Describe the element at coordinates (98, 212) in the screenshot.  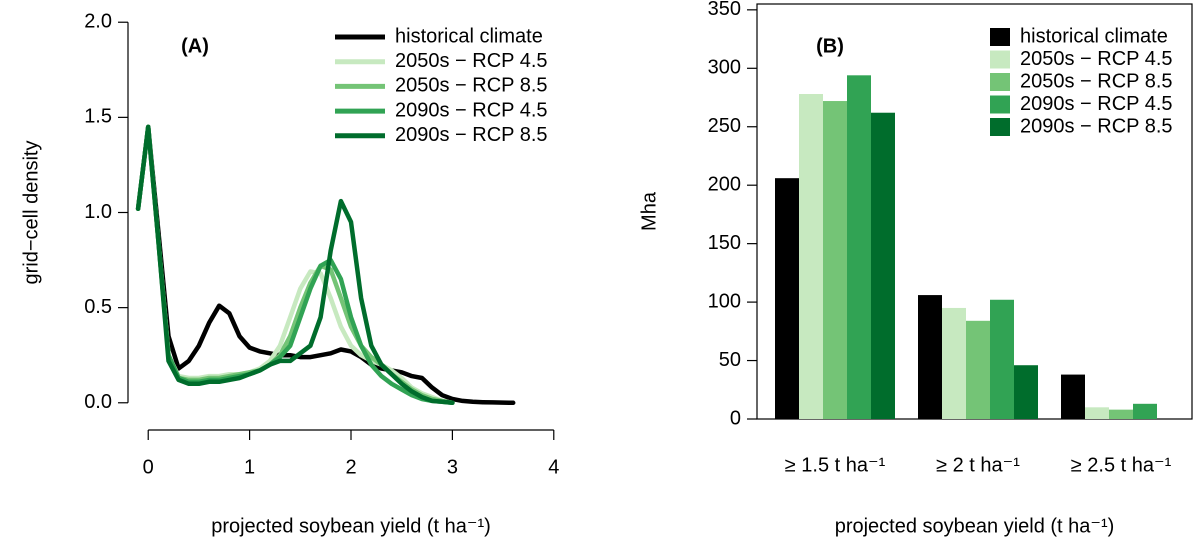
I see `y-tick-label: 1.0` at that location.